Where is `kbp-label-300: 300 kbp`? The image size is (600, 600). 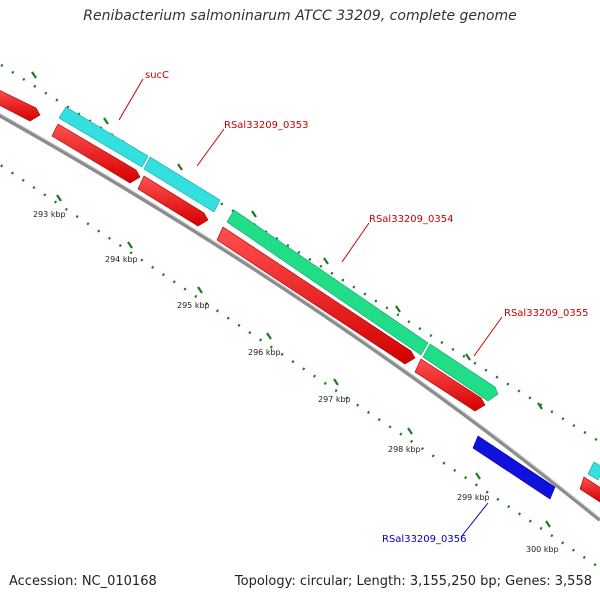
kbp-label-300: 300 kbp is located at coordinates (542, 549).